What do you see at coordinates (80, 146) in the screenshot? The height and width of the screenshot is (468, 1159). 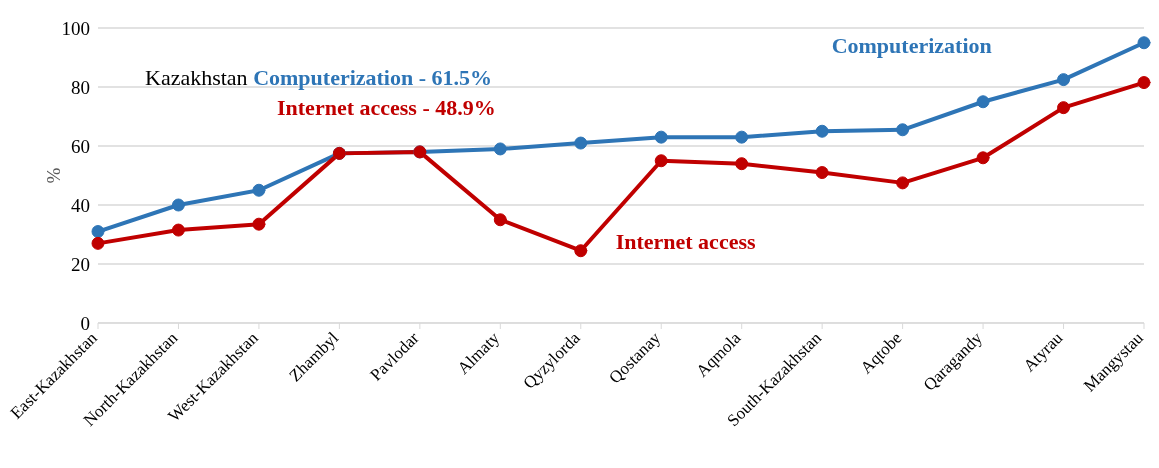 I see `y-tick-label: 60` at bounding box center [80, 146].